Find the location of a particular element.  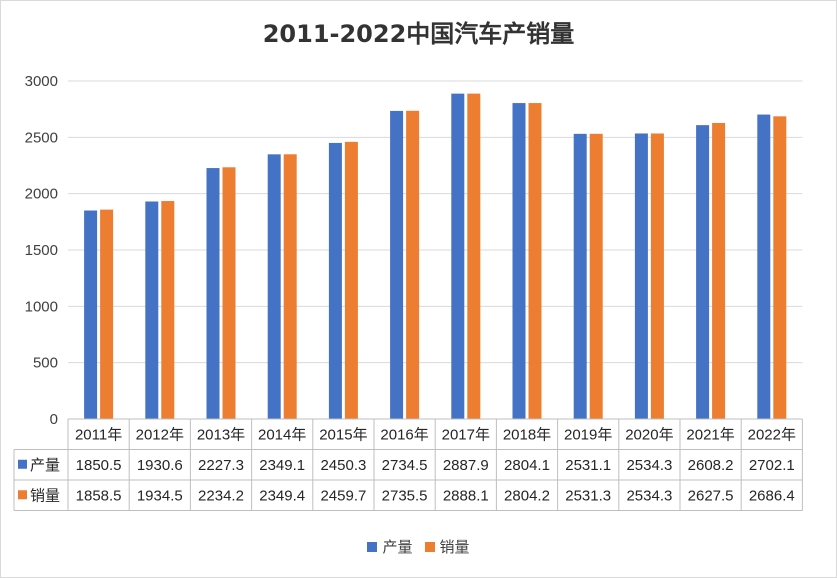

y-tick-label: 1000 is located at coordinates (41, 306).